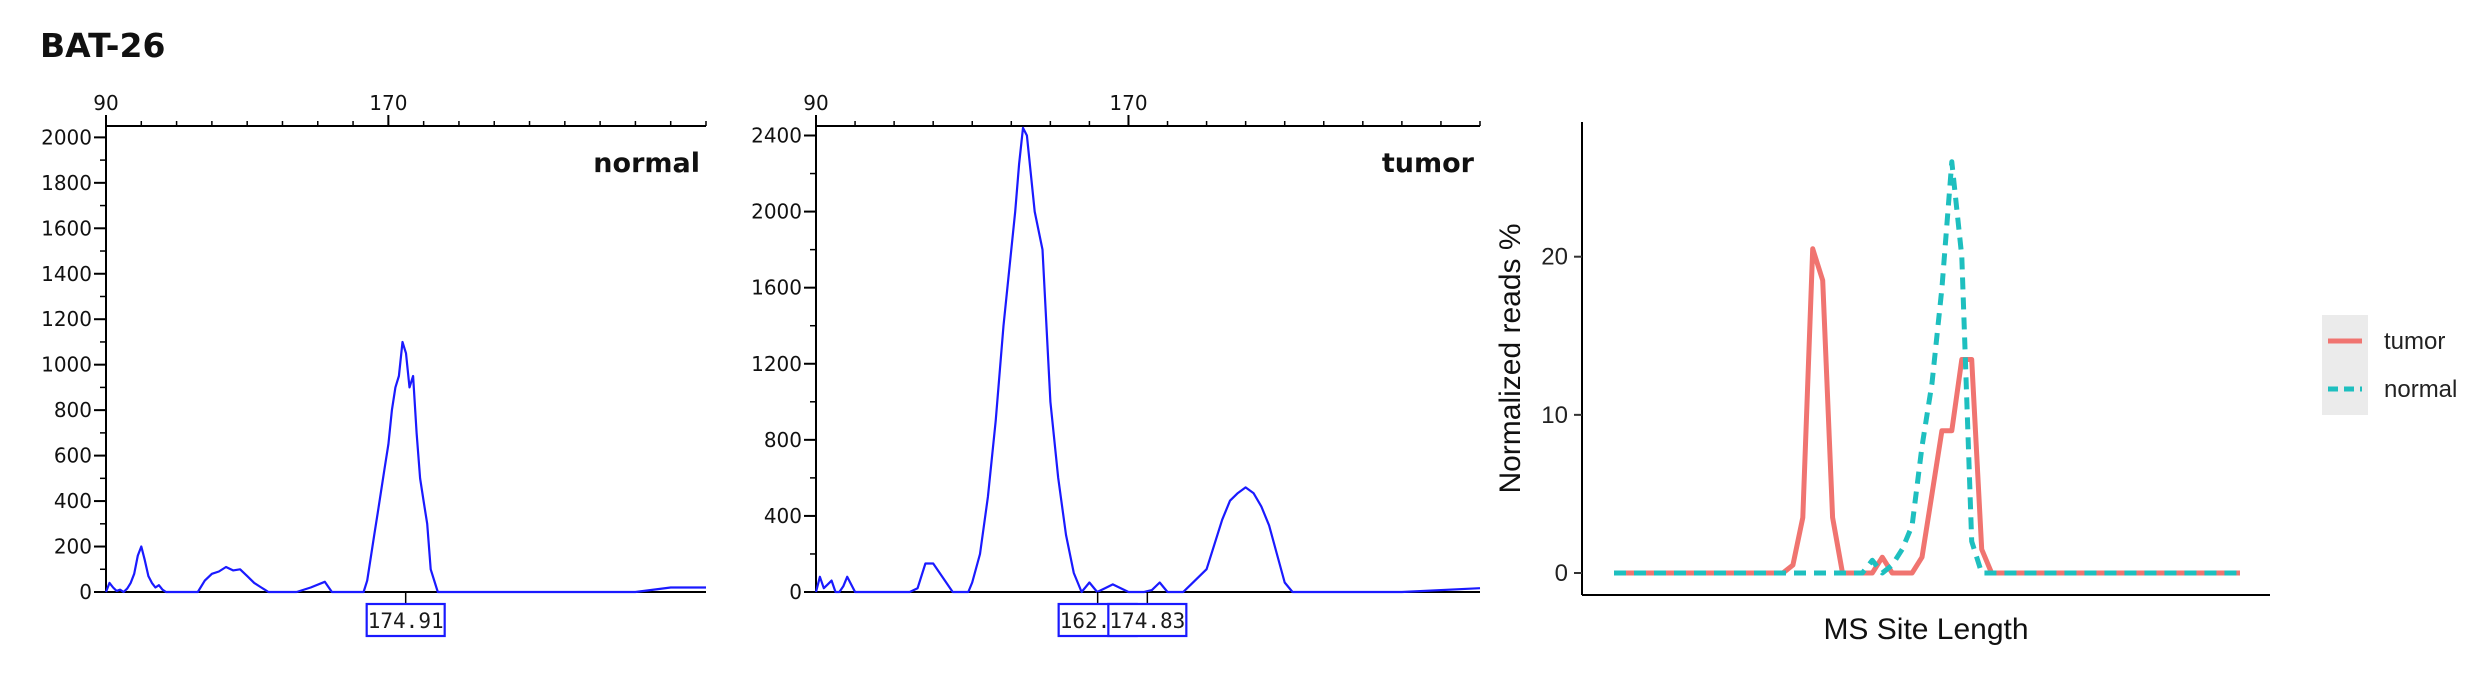 The height and width of the screenshot is (675, 2476). I want to click on corner-label: tumor, so click(1428, 163).